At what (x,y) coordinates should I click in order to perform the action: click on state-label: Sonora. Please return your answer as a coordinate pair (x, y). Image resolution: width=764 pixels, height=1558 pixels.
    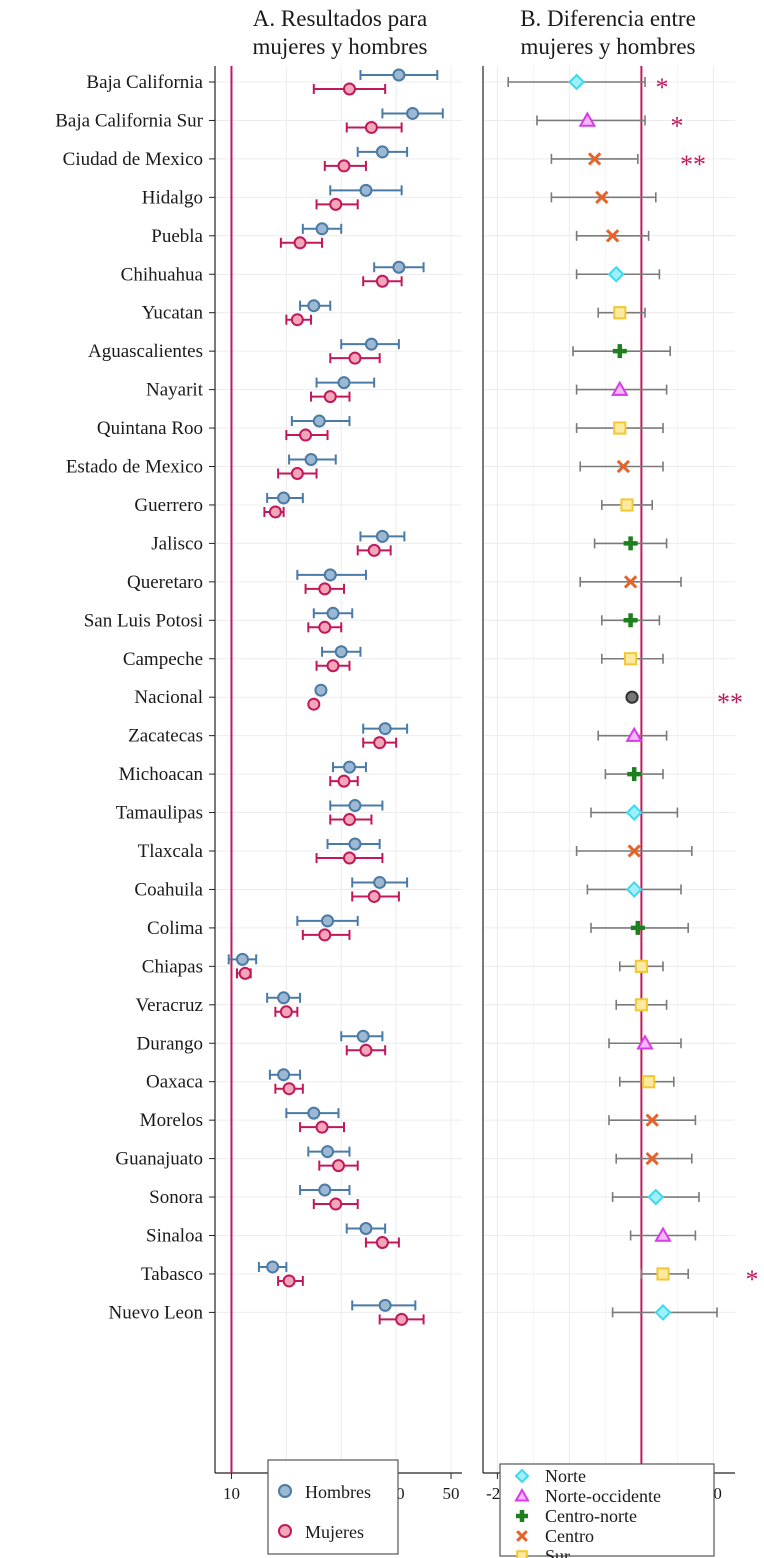
    Looking at the image, I should click on (176, 1197).